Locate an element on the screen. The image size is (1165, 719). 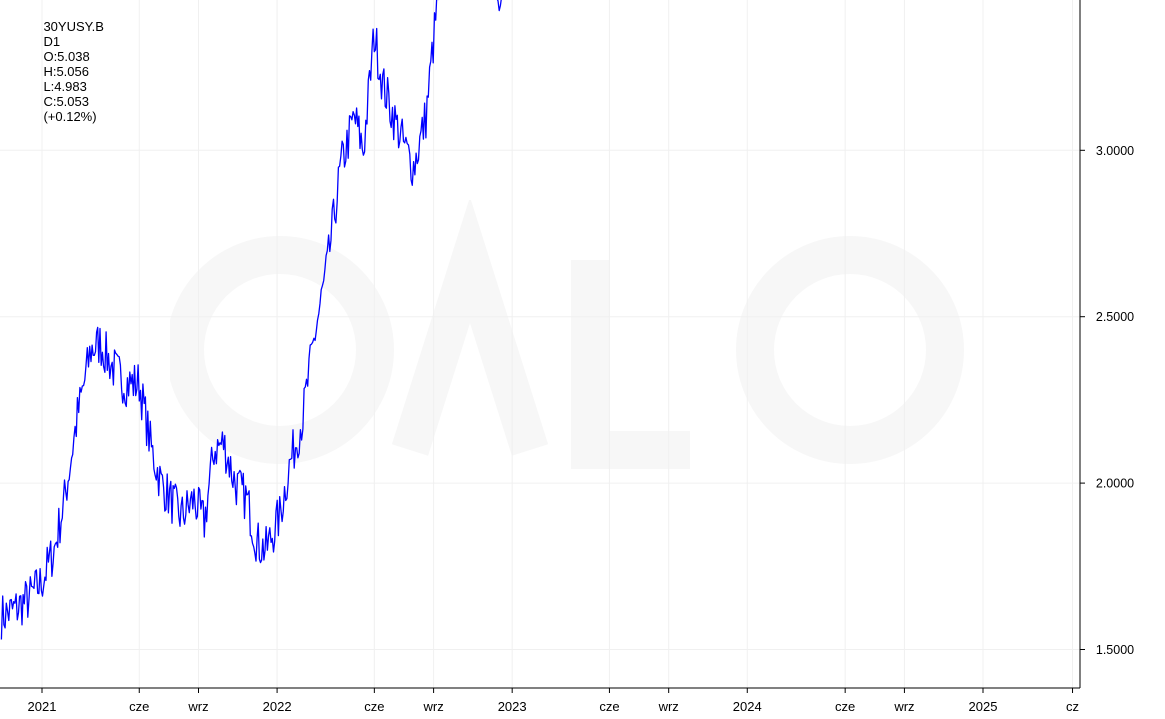
x-tick-label: 2025 is located at coordinates (983, 706).